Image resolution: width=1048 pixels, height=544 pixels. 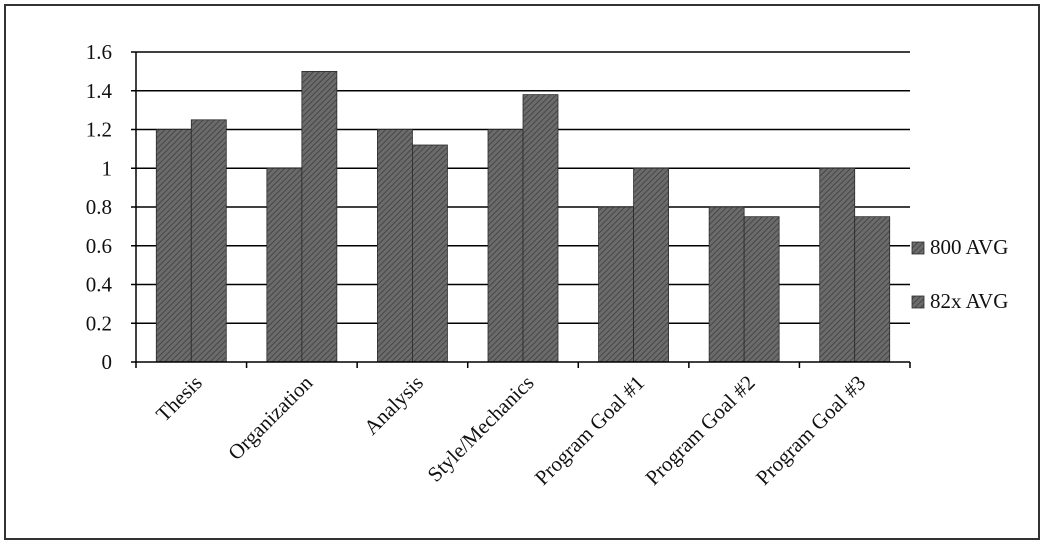 What do you see at coordinates (99, 91) in the screenshot?
I see `y-tick-label: 1.4` at bounding box center [99, 91].